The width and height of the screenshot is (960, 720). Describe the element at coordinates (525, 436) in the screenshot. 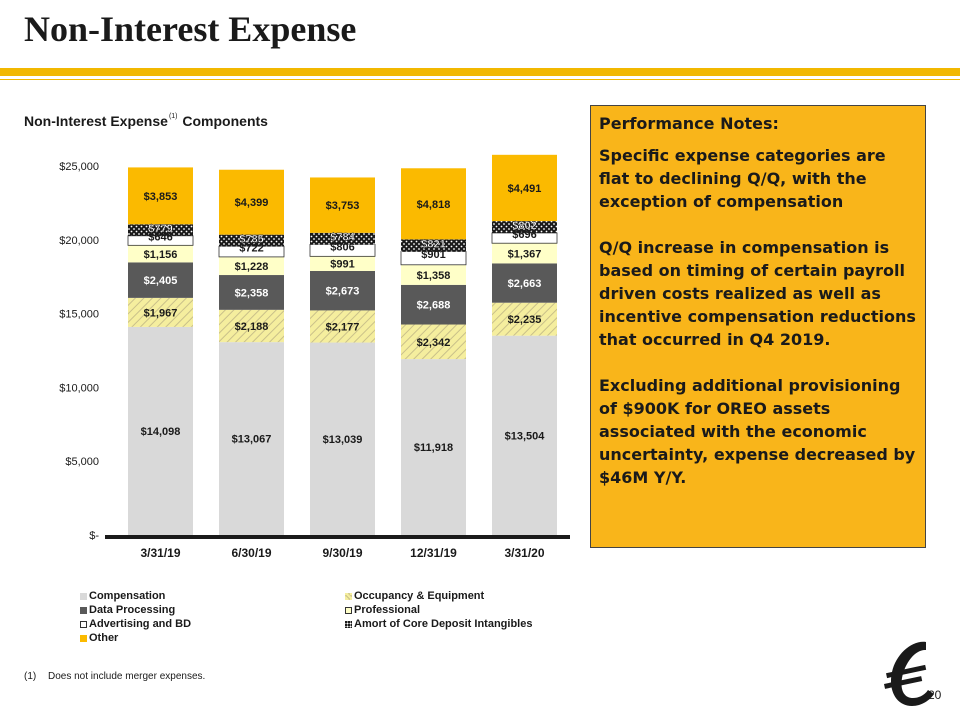

I see `data-label: $13,504` at that location.